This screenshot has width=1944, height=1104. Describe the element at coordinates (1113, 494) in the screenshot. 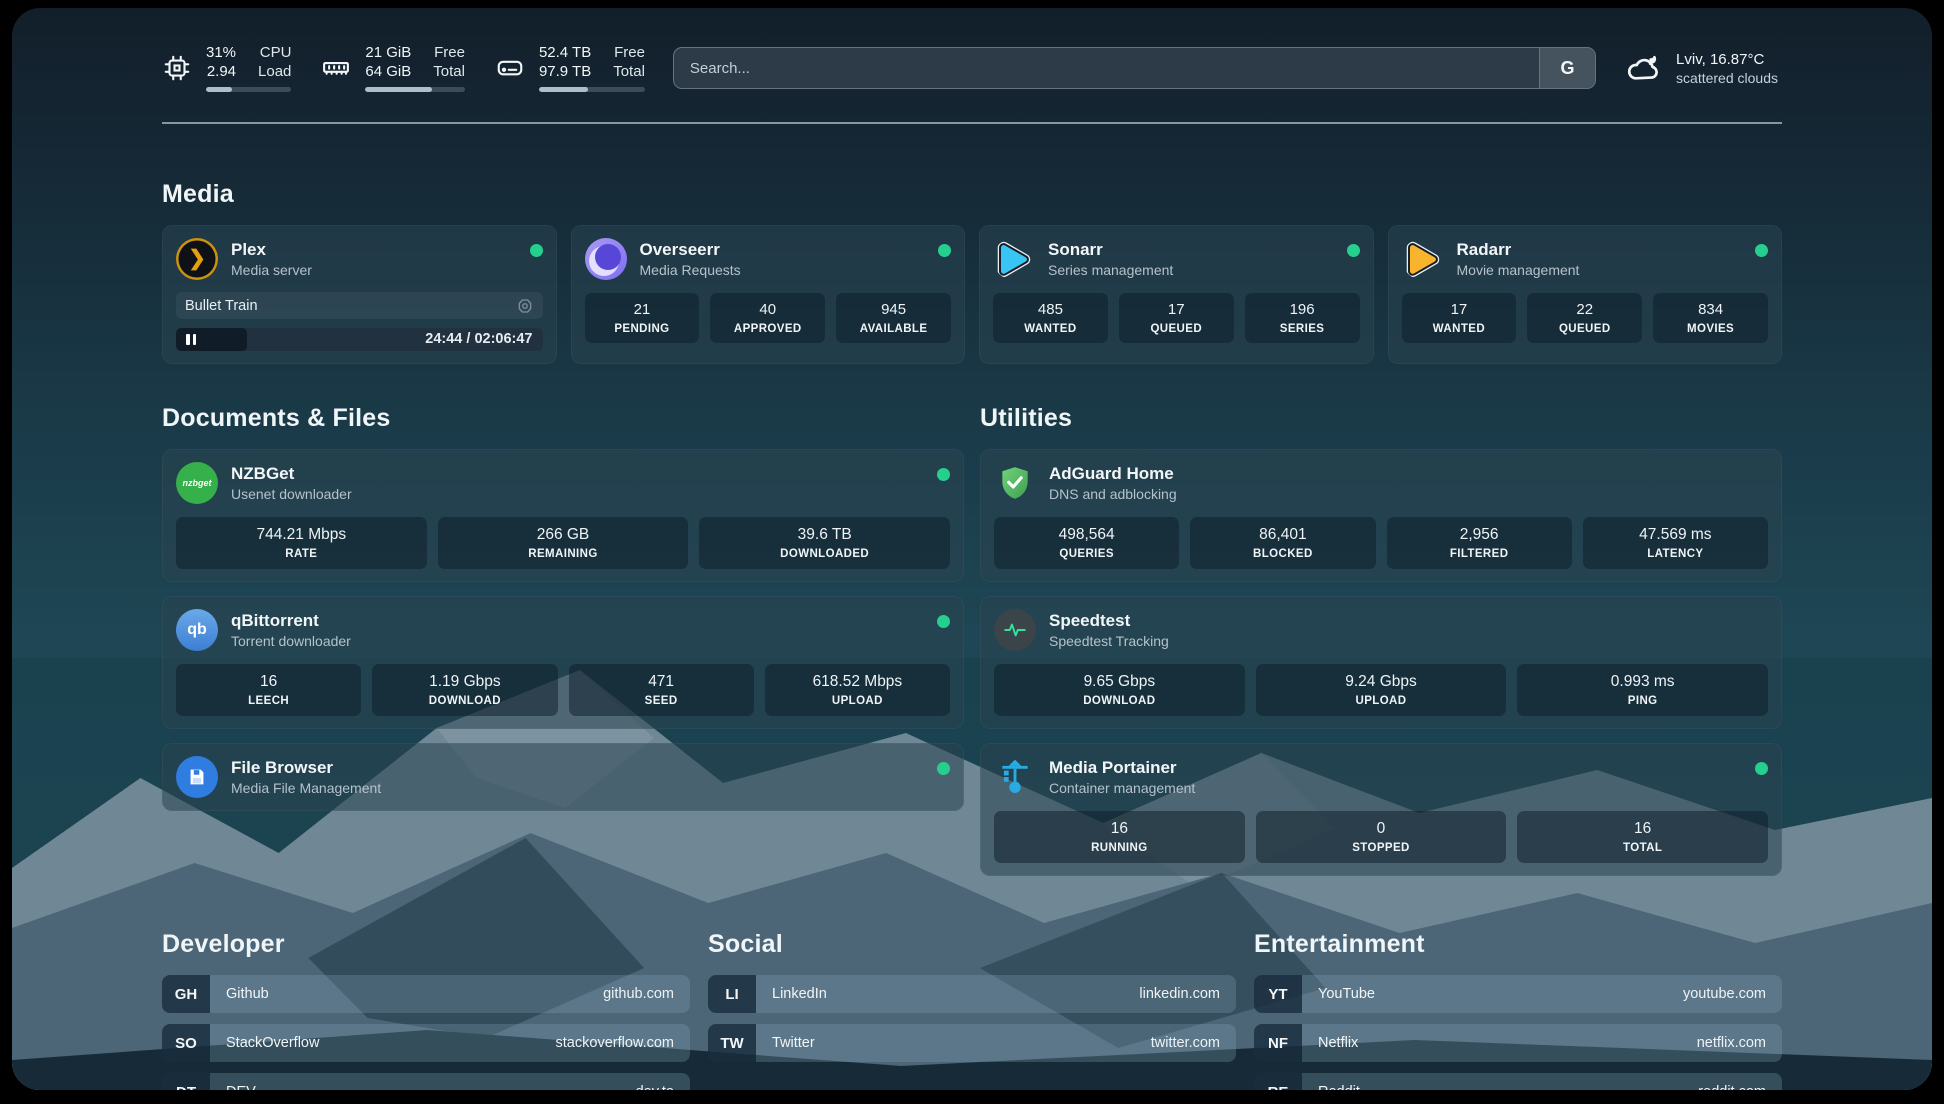

I see `adguard-desc: DNS and adblocking` at that location.